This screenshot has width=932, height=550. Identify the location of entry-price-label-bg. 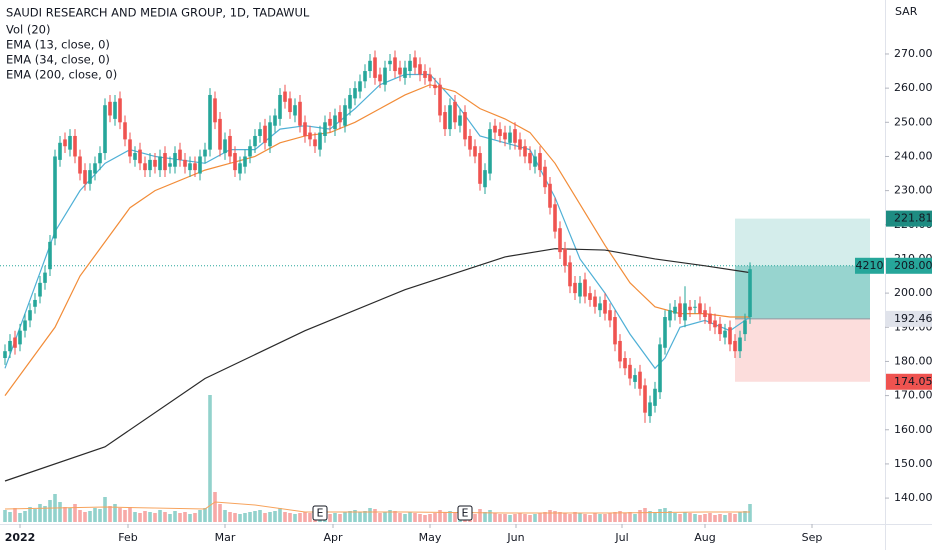
(909, 318).